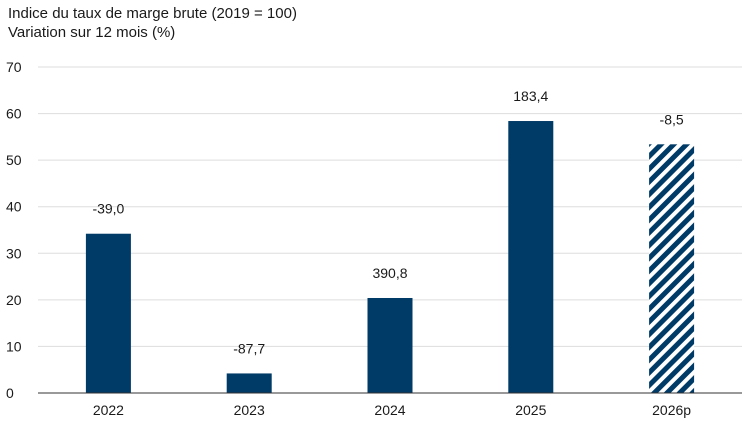 The image size is (750, 422). I want to click on data-label-2022: -39,0, so click(108, 209).